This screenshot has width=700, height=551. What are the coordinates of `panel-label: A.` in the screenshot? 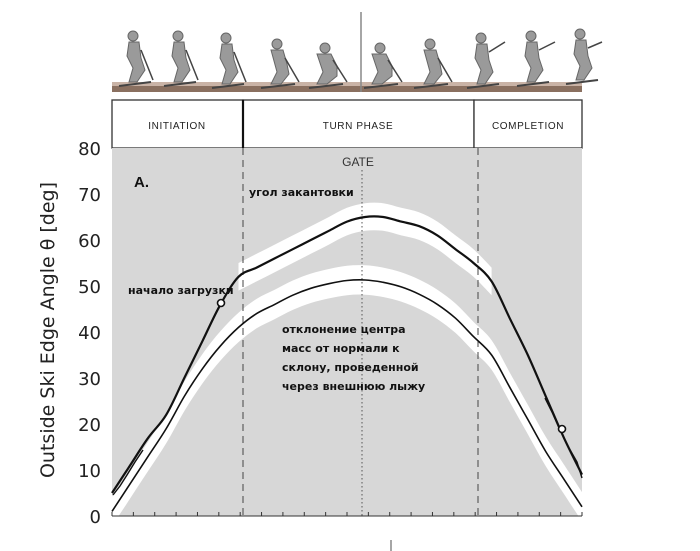 It's located at (141, 182).